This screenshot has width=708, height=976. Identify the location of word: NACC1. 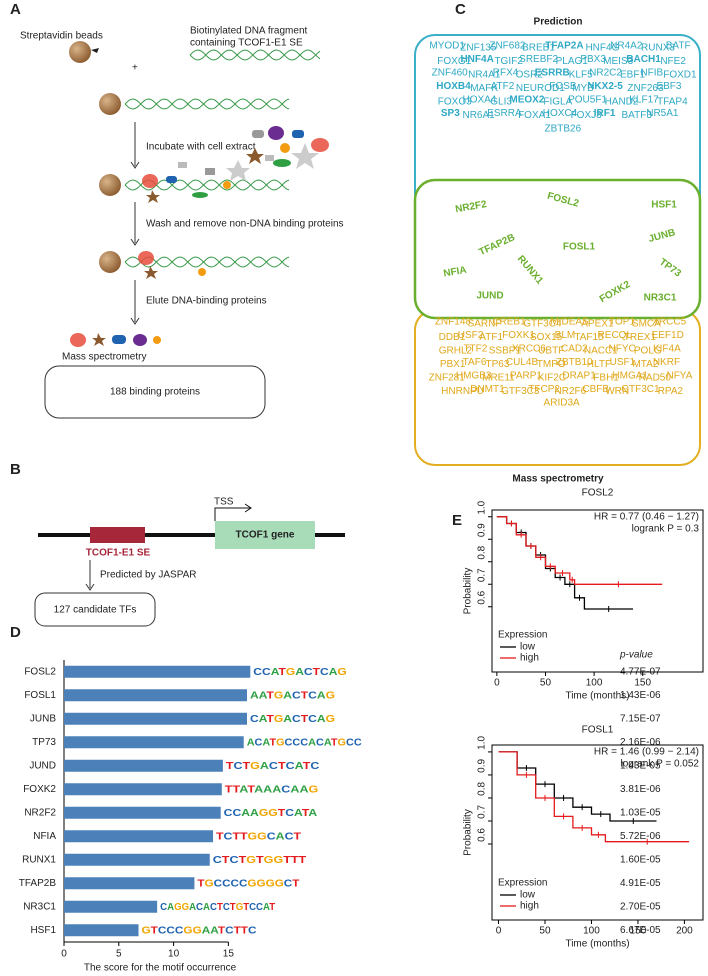
(601, 351).